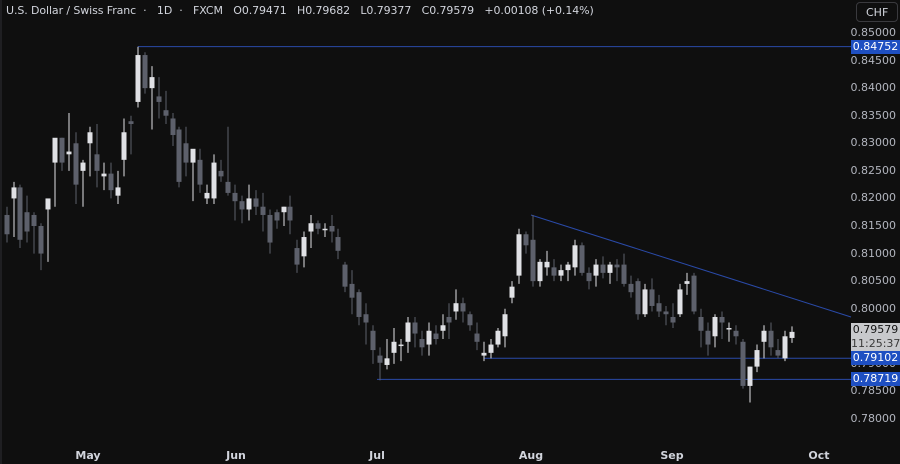  What do you see at coordinates (71, 10) in the screenshot?
I see `symbol-name: U.S. Dollar / Swiss Franc` at bounding box center [71, 10].